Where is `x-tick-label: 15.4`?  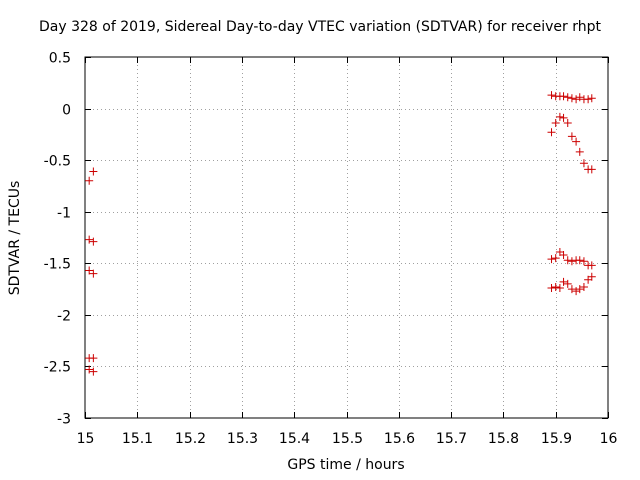 x-tick-label: 15.4 is located at coordinates (294, 439).